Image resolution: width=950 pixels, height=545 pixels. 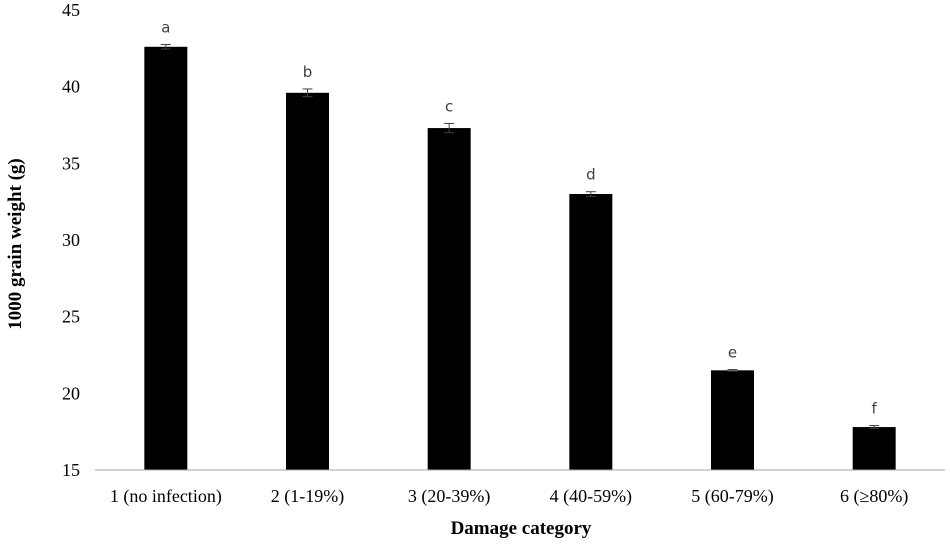 I want to click on y-axis: 15 20 25 30 35 40 45, so click(x=71, y=240).